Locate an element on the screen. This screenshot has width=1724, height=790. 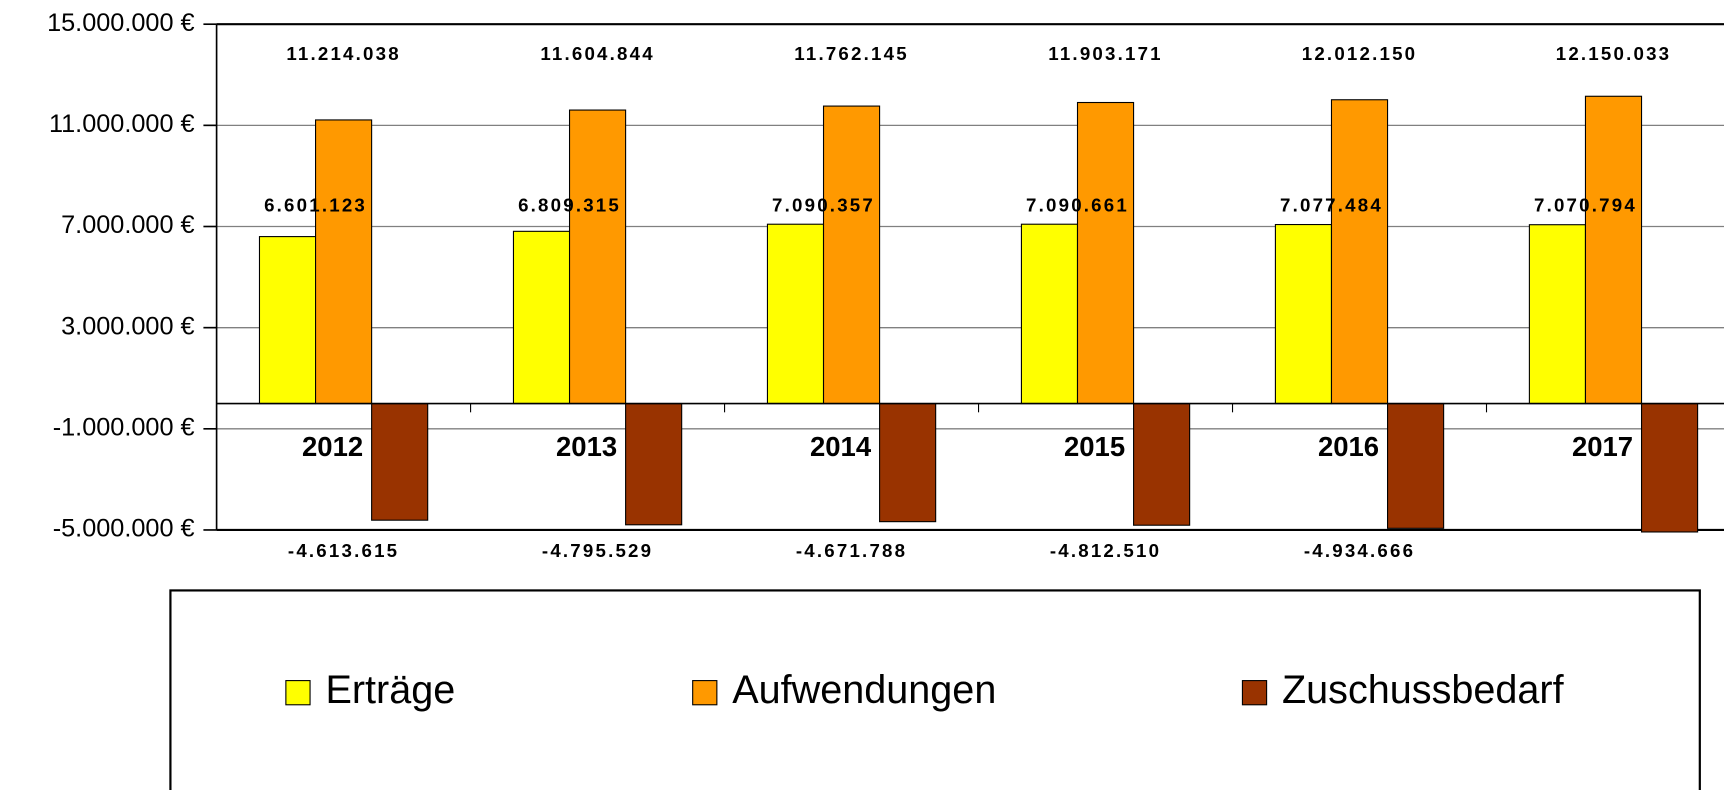
x-tick-label: 2014 is located at coordinates (841, 446).